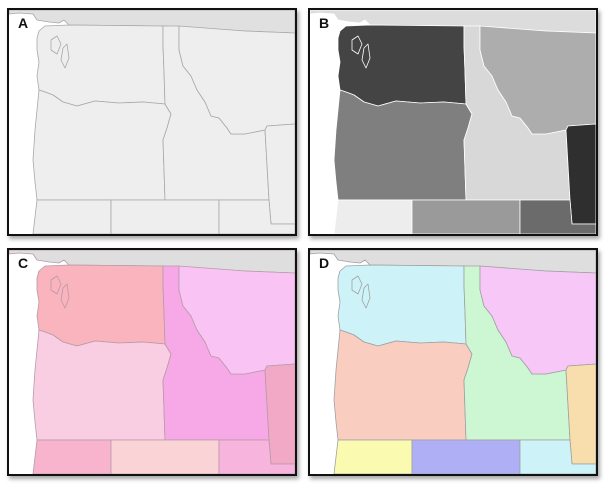 The height and width of the screenshot is (500, 615). I want to click on panel-label: B, so click(324, 23).